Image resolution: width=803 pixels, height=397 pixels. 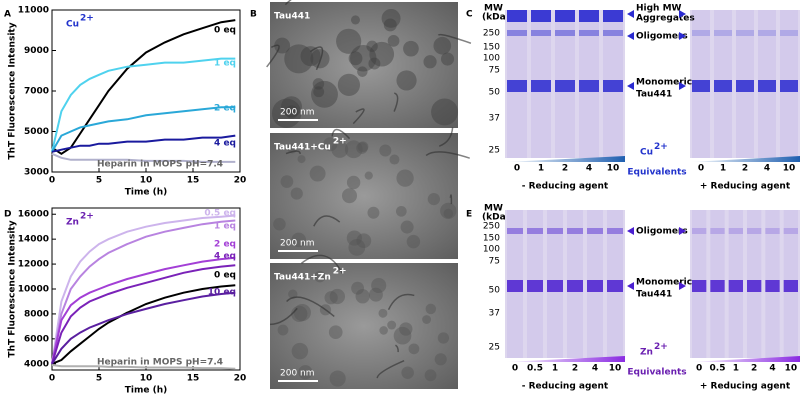 What do you see at coordinates (495, 291) in the screenshot?
I see `mw-marker: 50` at bounding box center [495, 291].